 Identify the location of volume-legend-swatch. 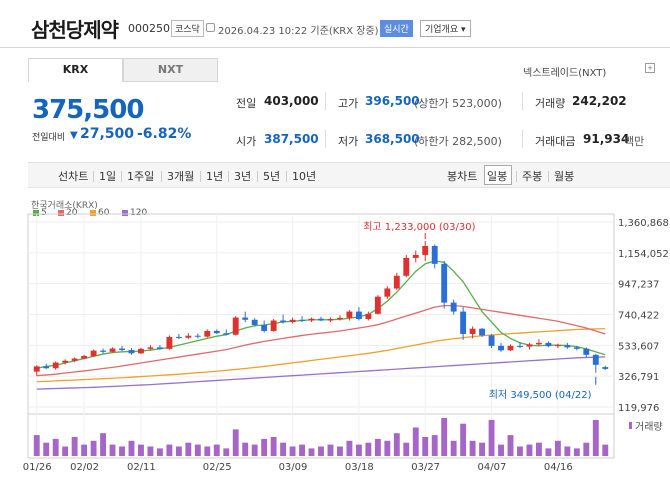
(630, 425).